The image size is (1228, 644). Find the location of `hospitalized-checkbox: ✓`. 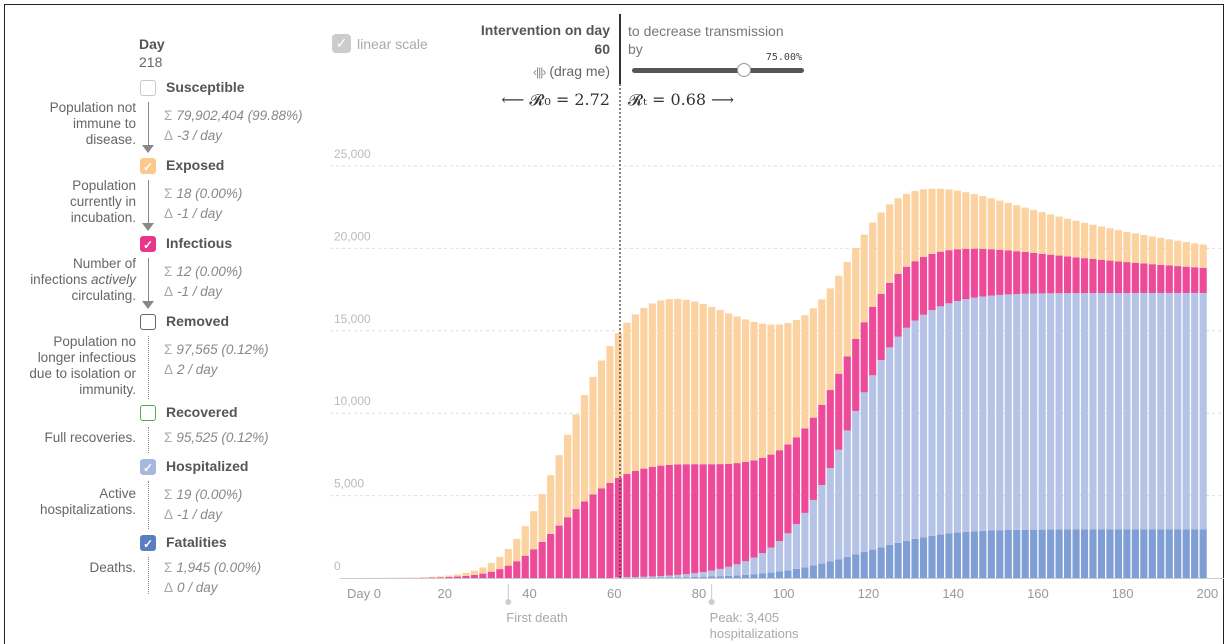

hospitalized-checkbox: ✓ is located at coordinates (148, 467).